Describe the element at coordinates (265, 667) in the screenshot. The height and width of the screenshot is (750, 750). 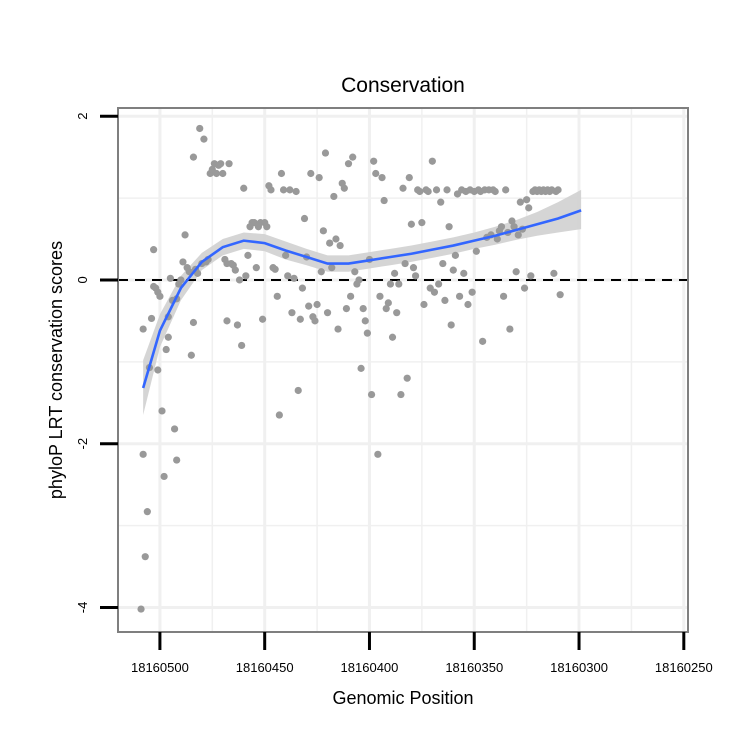
I see `x-tick-label: 18160450` at that location.